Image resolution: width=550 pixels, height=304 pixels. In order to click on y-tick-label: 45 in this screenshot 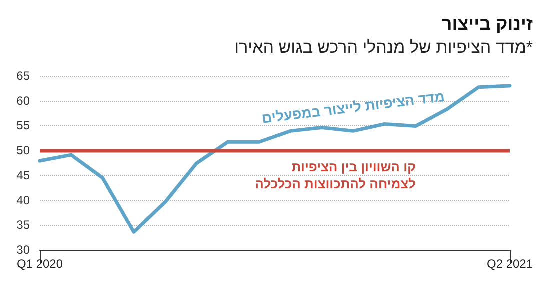, I will do `click(23, 175)`.